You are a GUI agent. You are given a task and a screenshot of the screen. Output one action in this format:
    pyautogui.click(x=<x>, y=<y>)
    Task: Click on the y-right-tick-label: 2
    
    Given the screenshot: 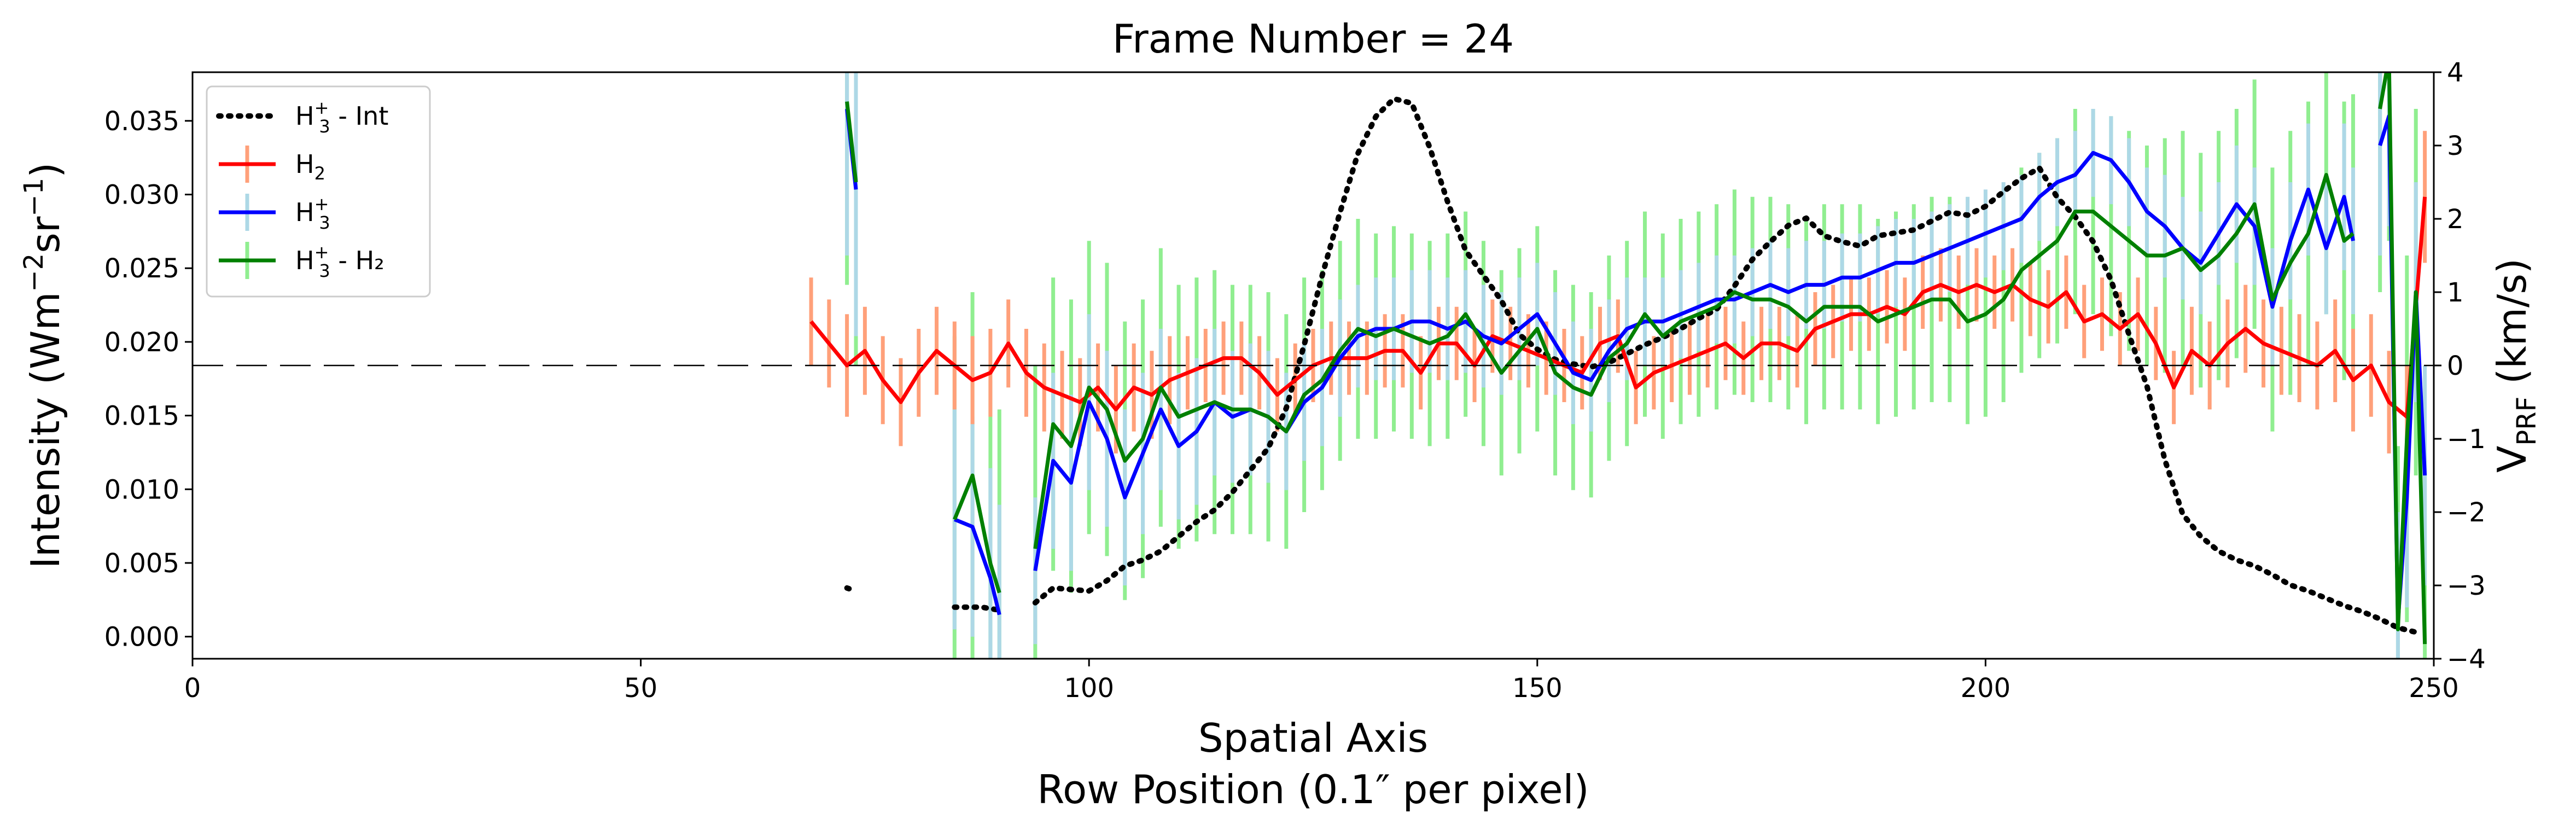 What is the action you would take?
    pyautogui.click(x=2455, y=219)
    